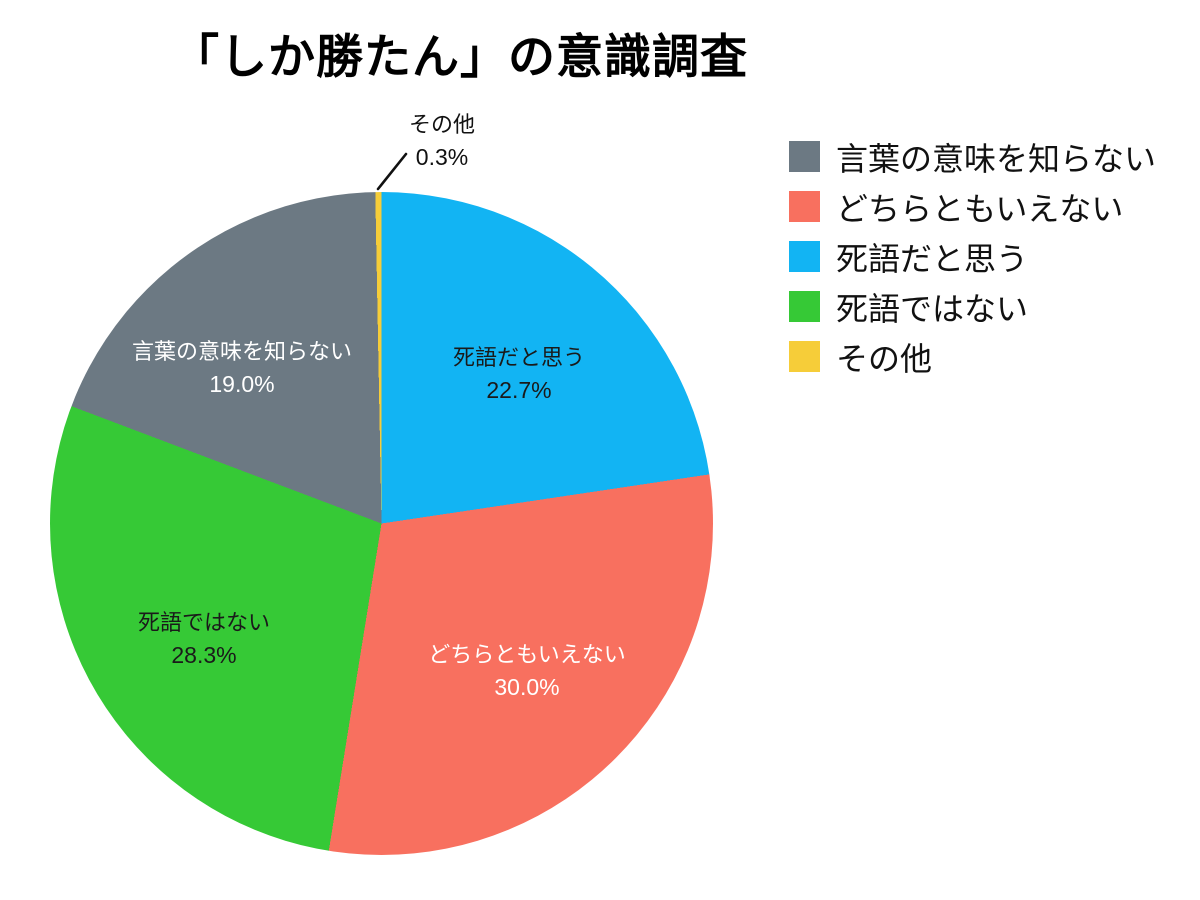  I want to click on legend-label: 死語ではない, so click(932, 308).